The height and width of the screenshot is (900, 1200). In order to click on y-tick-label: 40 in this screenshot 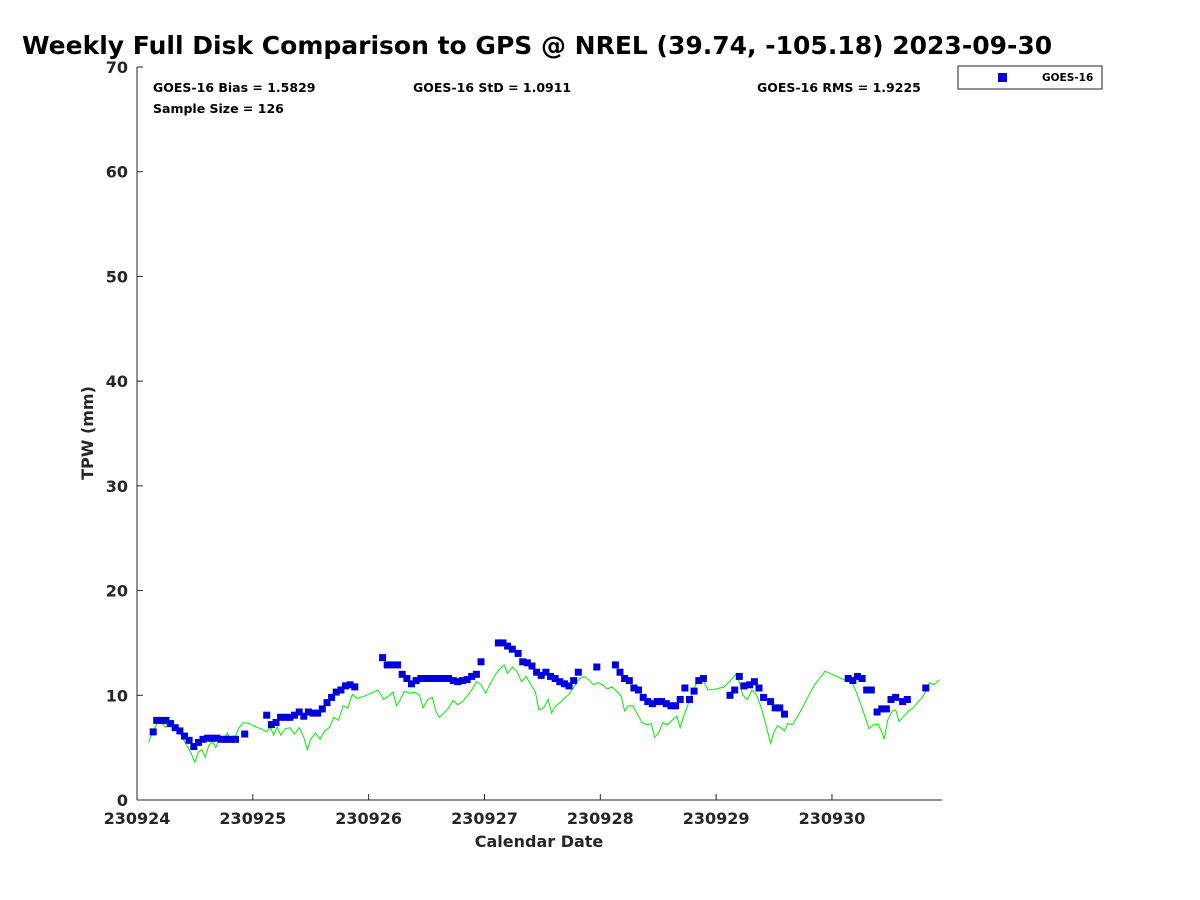, I will do `click(117, 381)`.